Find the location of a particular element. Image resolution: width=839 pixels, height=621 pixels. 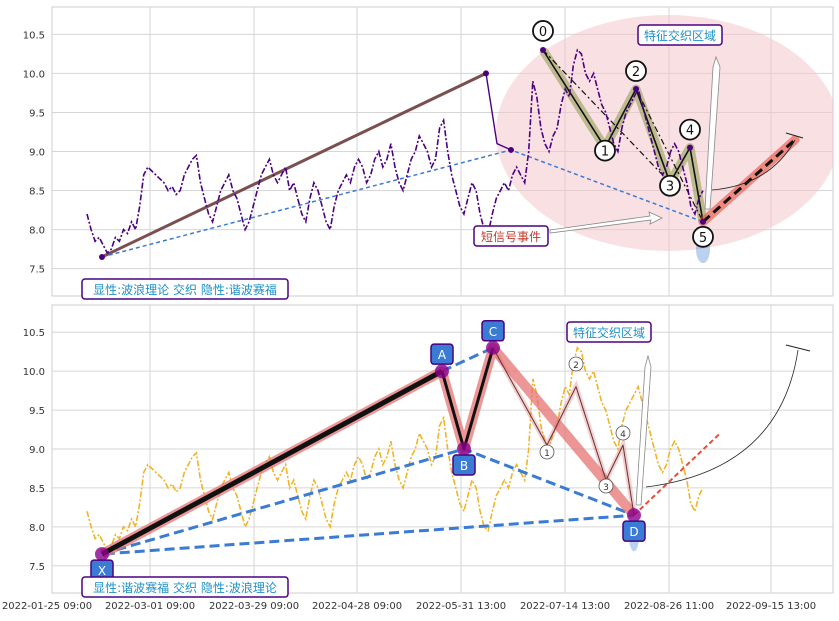

bottom-zone-label-text: 特征交织区域 is located at coordinates (609, 332).